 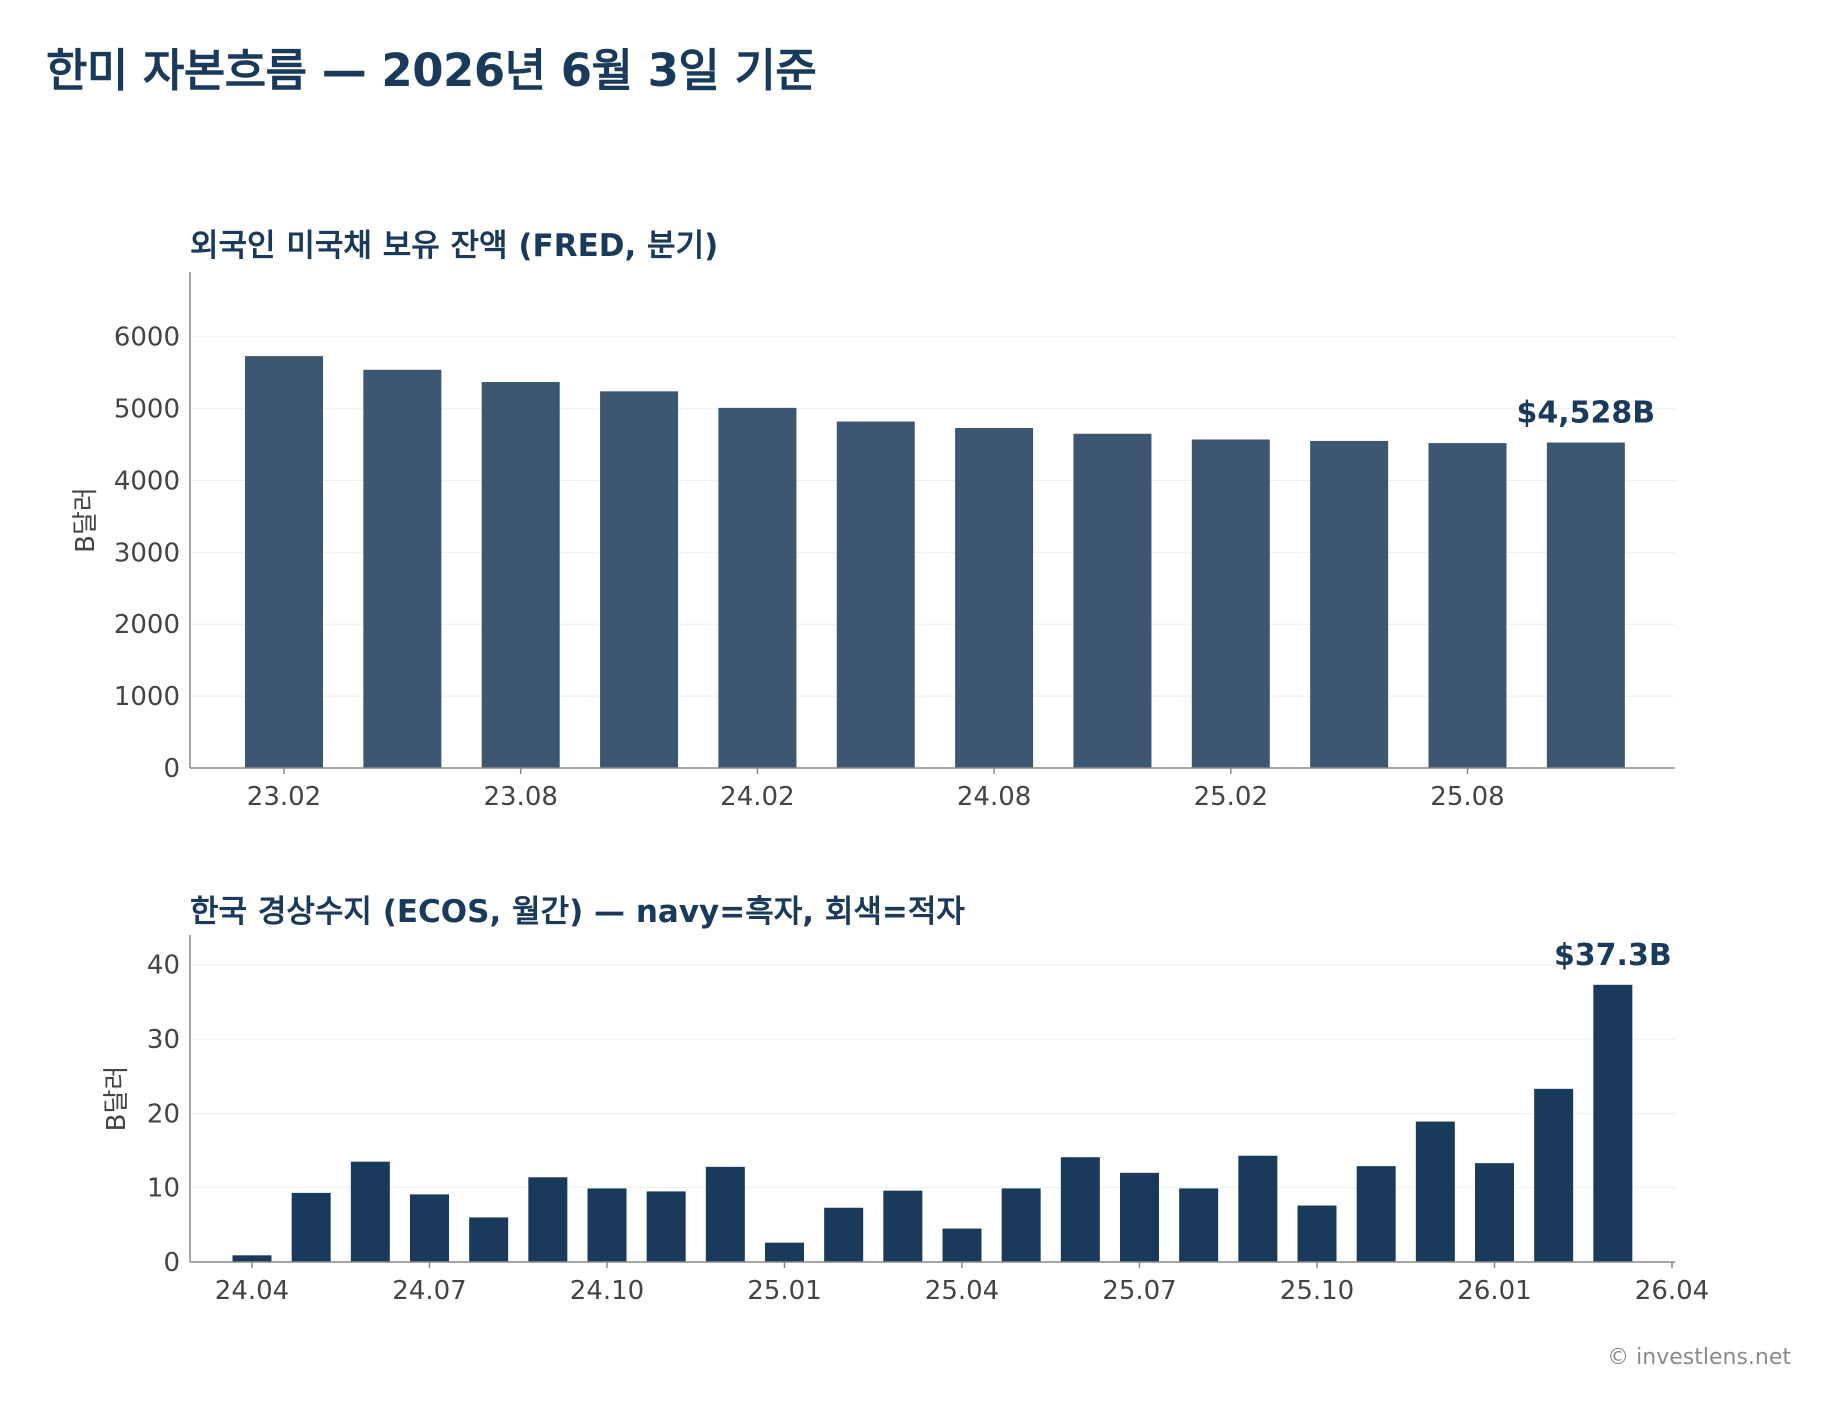 What do you see at coordinates (577, 912) in the screenshot?
I see `chart-title-current-account: 한국 경상수지 (ECOS, 월간) — navy=흑자, 회색=적자` at bounding box center [577, 912].